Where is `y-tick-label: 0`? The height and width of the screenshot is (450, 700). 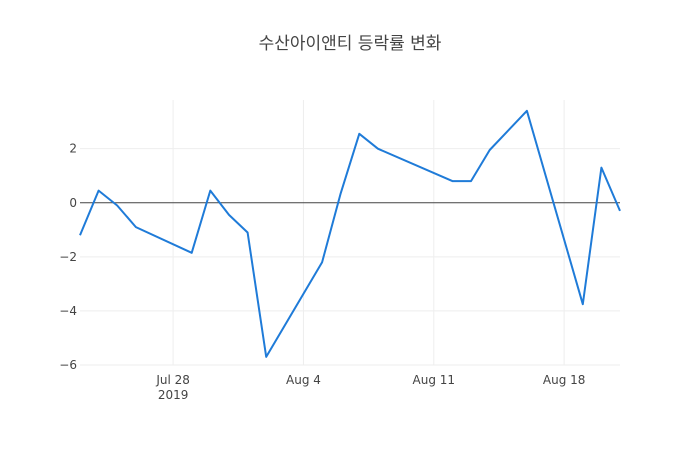 y-tick-label: 0 is located at coordinates (73, 203).